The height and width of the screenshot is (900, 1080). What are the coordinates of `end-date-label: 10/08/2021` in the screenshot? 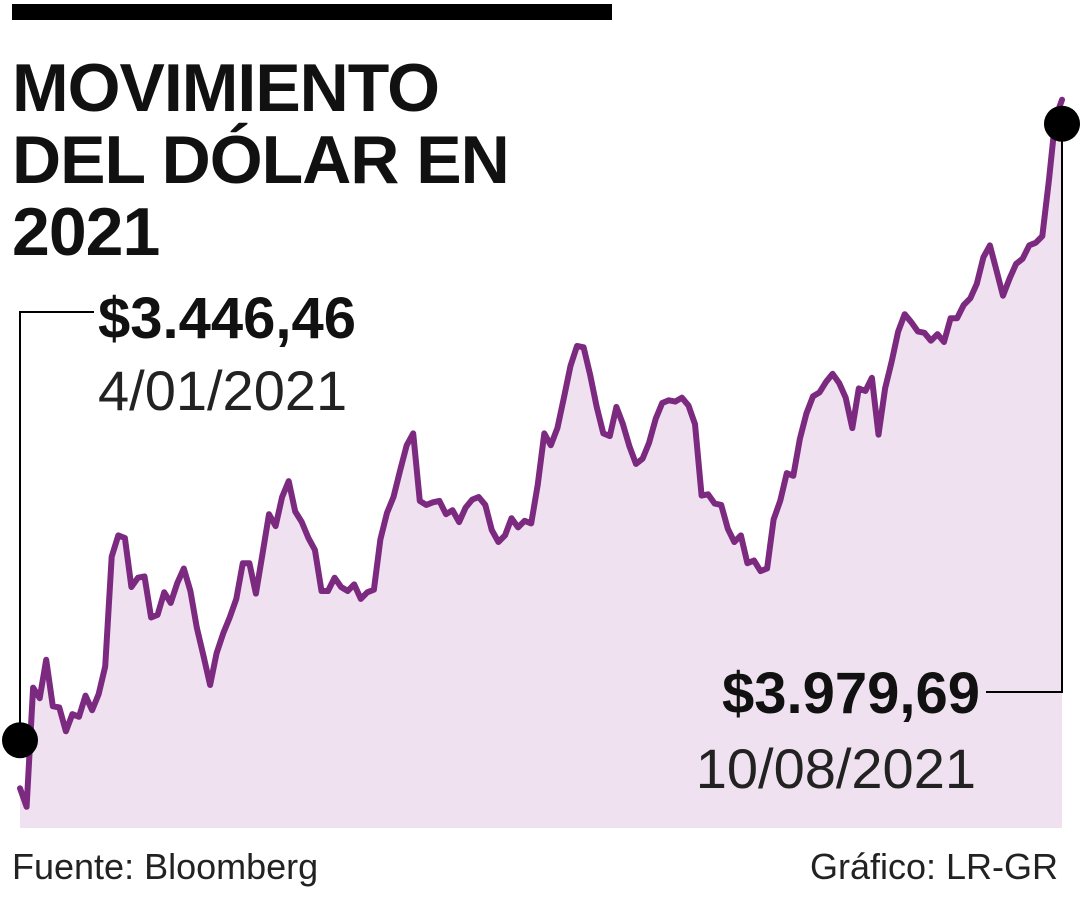 It's located at (836, 768).